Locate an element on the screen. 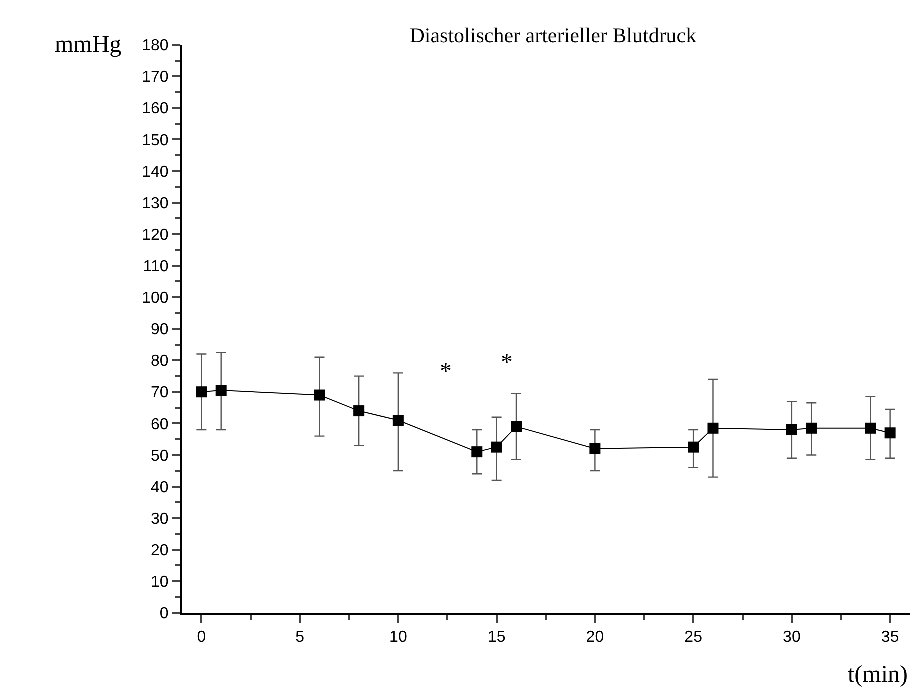 Image resolution: width=922 pixels, height=697 pixels. x-axis-title: t(min) is located at coordinates (878, 675).